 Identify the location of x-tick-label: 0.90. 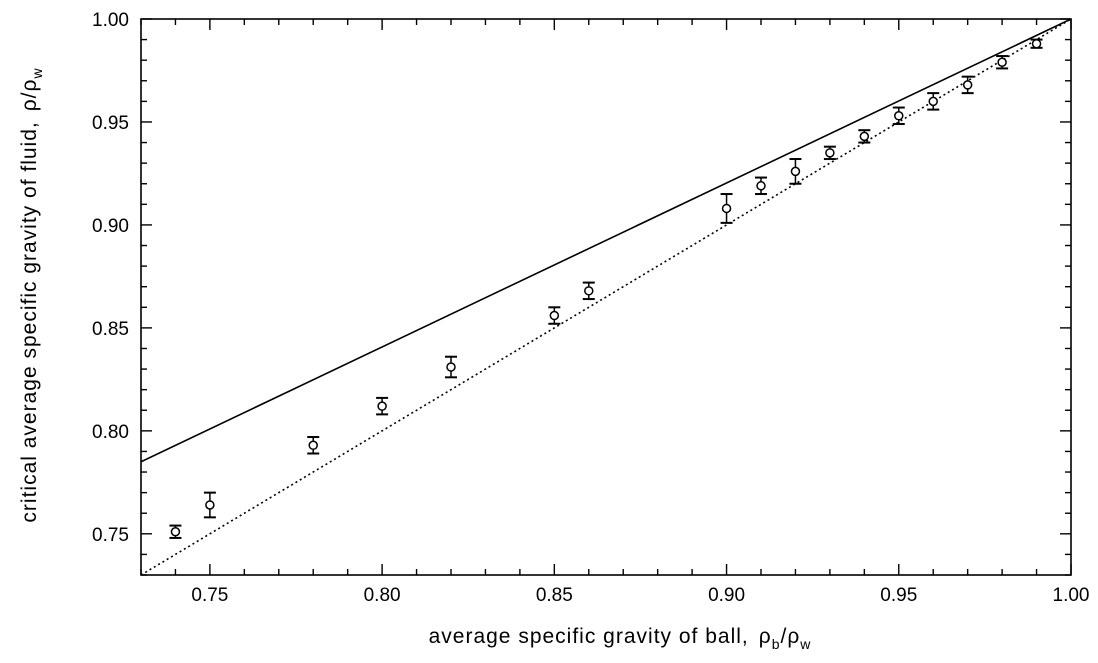
(726, 595).